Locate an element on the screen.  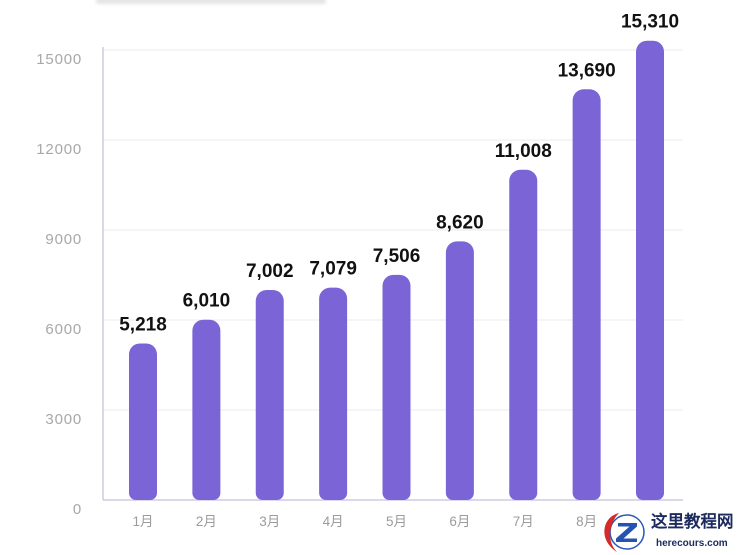
x-tick-label-6: 6月 is located at coordinates (459, 521).